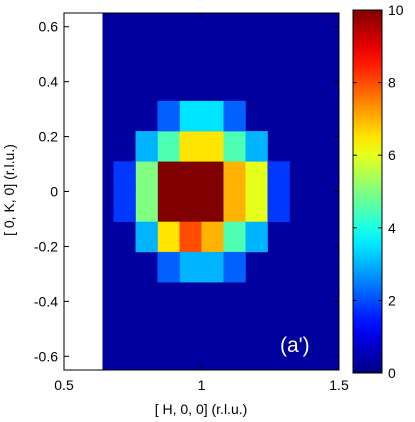  I want to click on colorbar-gradient, so click(367, 191).